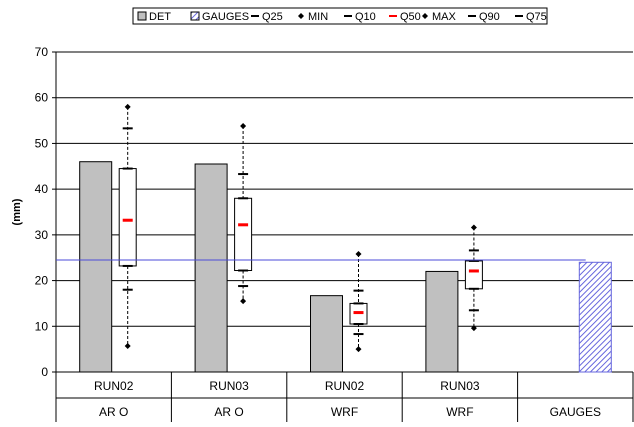 The image size is (634, 427). What do you see at coordinates (575, 412) in the screenshot?
I see `x-tick-label-line2: GAUGES` at bounding box center [575, 412].